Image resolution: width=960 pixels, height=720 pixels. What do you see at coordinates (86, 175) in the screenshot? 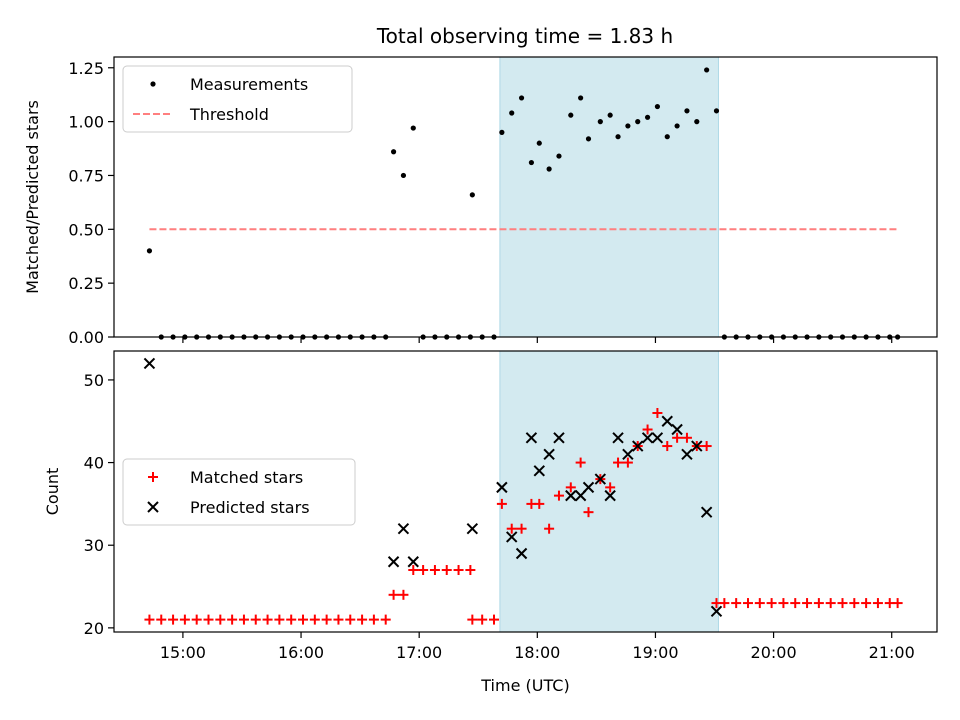
I see `y-tick-label: 0.75` at bounding box center [86, 175].